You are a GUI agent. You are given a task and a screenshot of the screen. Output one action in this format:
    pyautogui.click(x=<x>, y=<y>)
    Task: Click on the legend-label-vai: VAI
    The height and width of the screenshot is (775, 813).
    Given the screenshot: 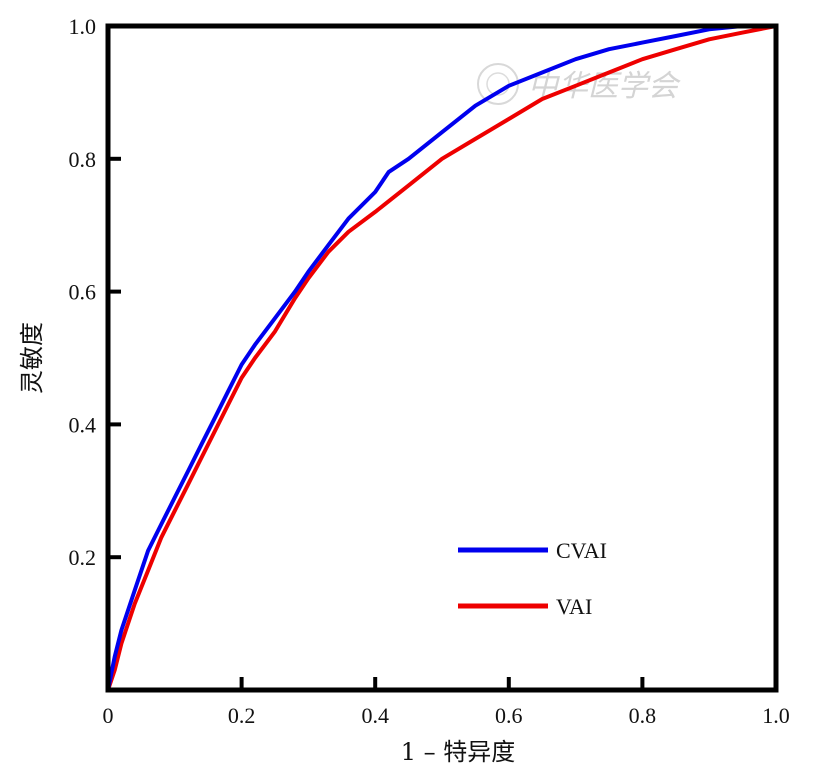 What is the action you would take?
    pyautogui.click(x=574, y=606)
    